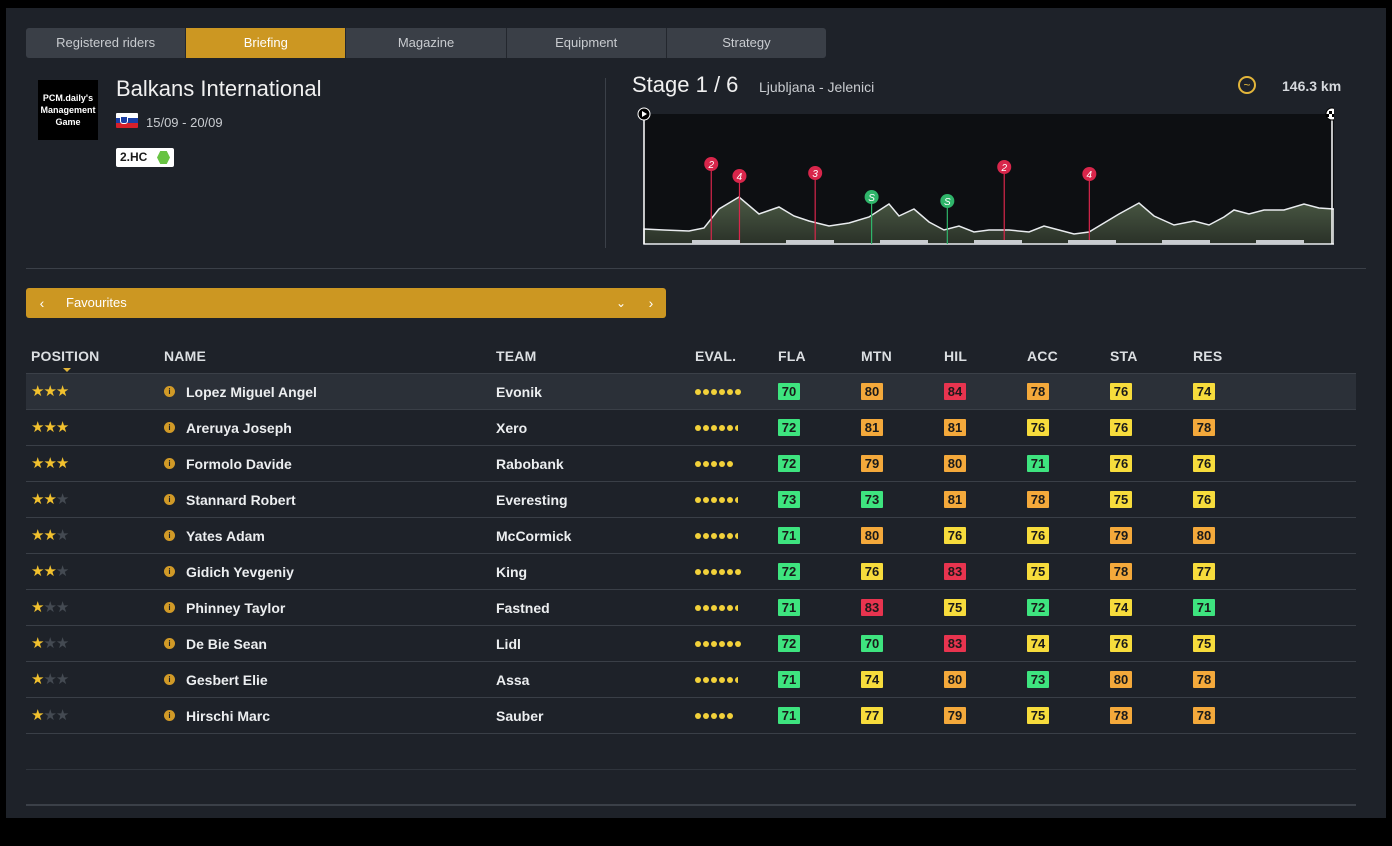 This screenshot has height=846, width=1392. What do you see at coordinates (227, 680) in the screenshot?
I see `rider-name: Gesbert Elie` at bounding box center [227, 680].